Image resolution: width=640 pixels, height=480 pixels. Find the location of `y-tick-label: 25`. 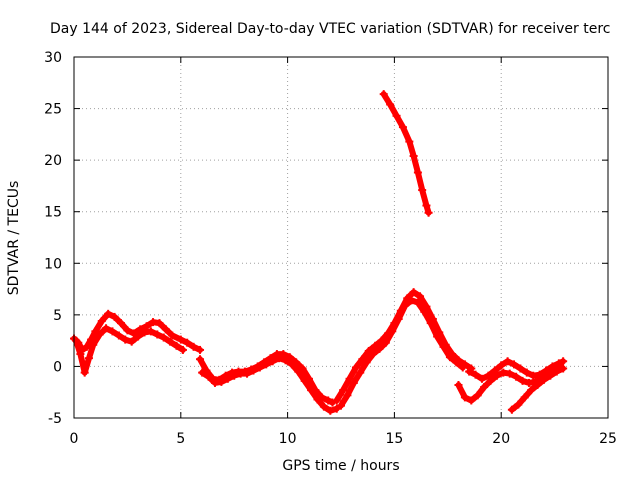

y-tick-label: 25 is located at coordinates (53, 110).